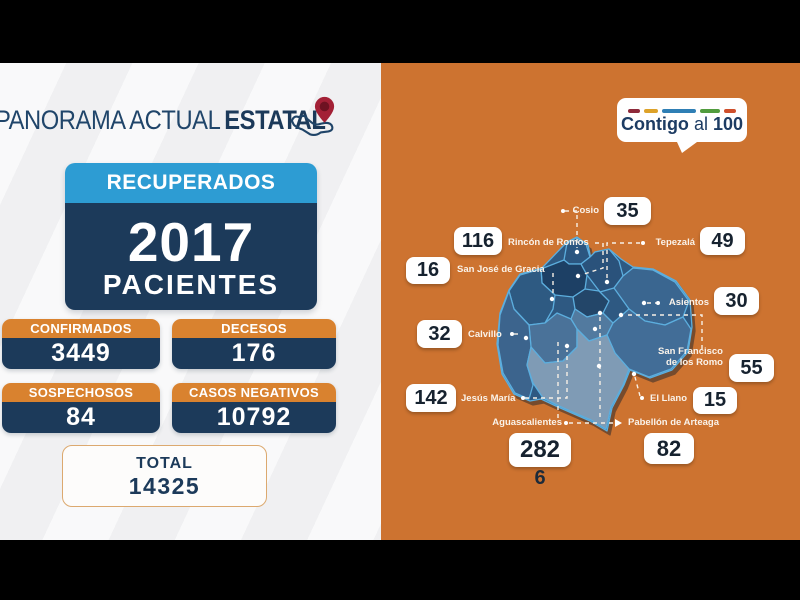 The image size is (800, 600). Describe the element at coordinates (191, 241) in the screenshot. I see `recovered-value: 2017` at that location.